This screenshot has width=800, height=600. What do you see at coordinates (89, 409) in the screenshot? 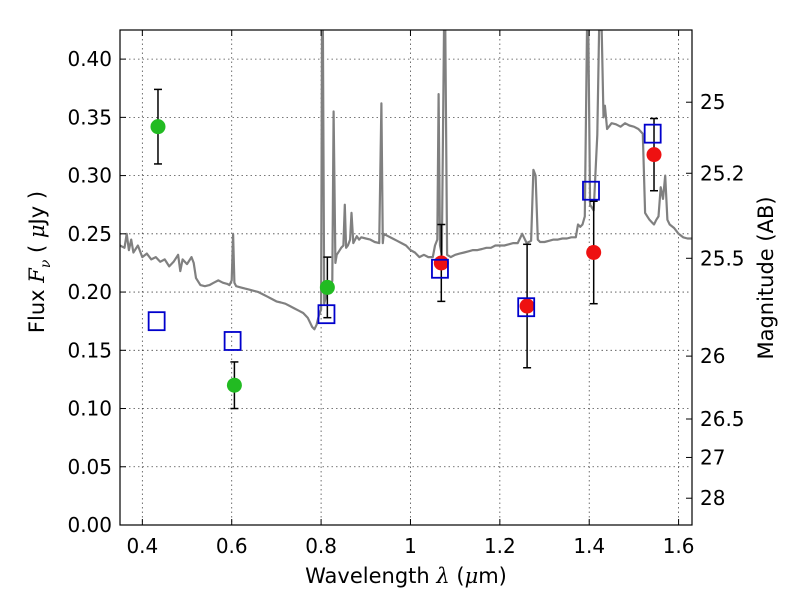
I see `y-tick-label: 0.10` at bounding box center [89, 409].